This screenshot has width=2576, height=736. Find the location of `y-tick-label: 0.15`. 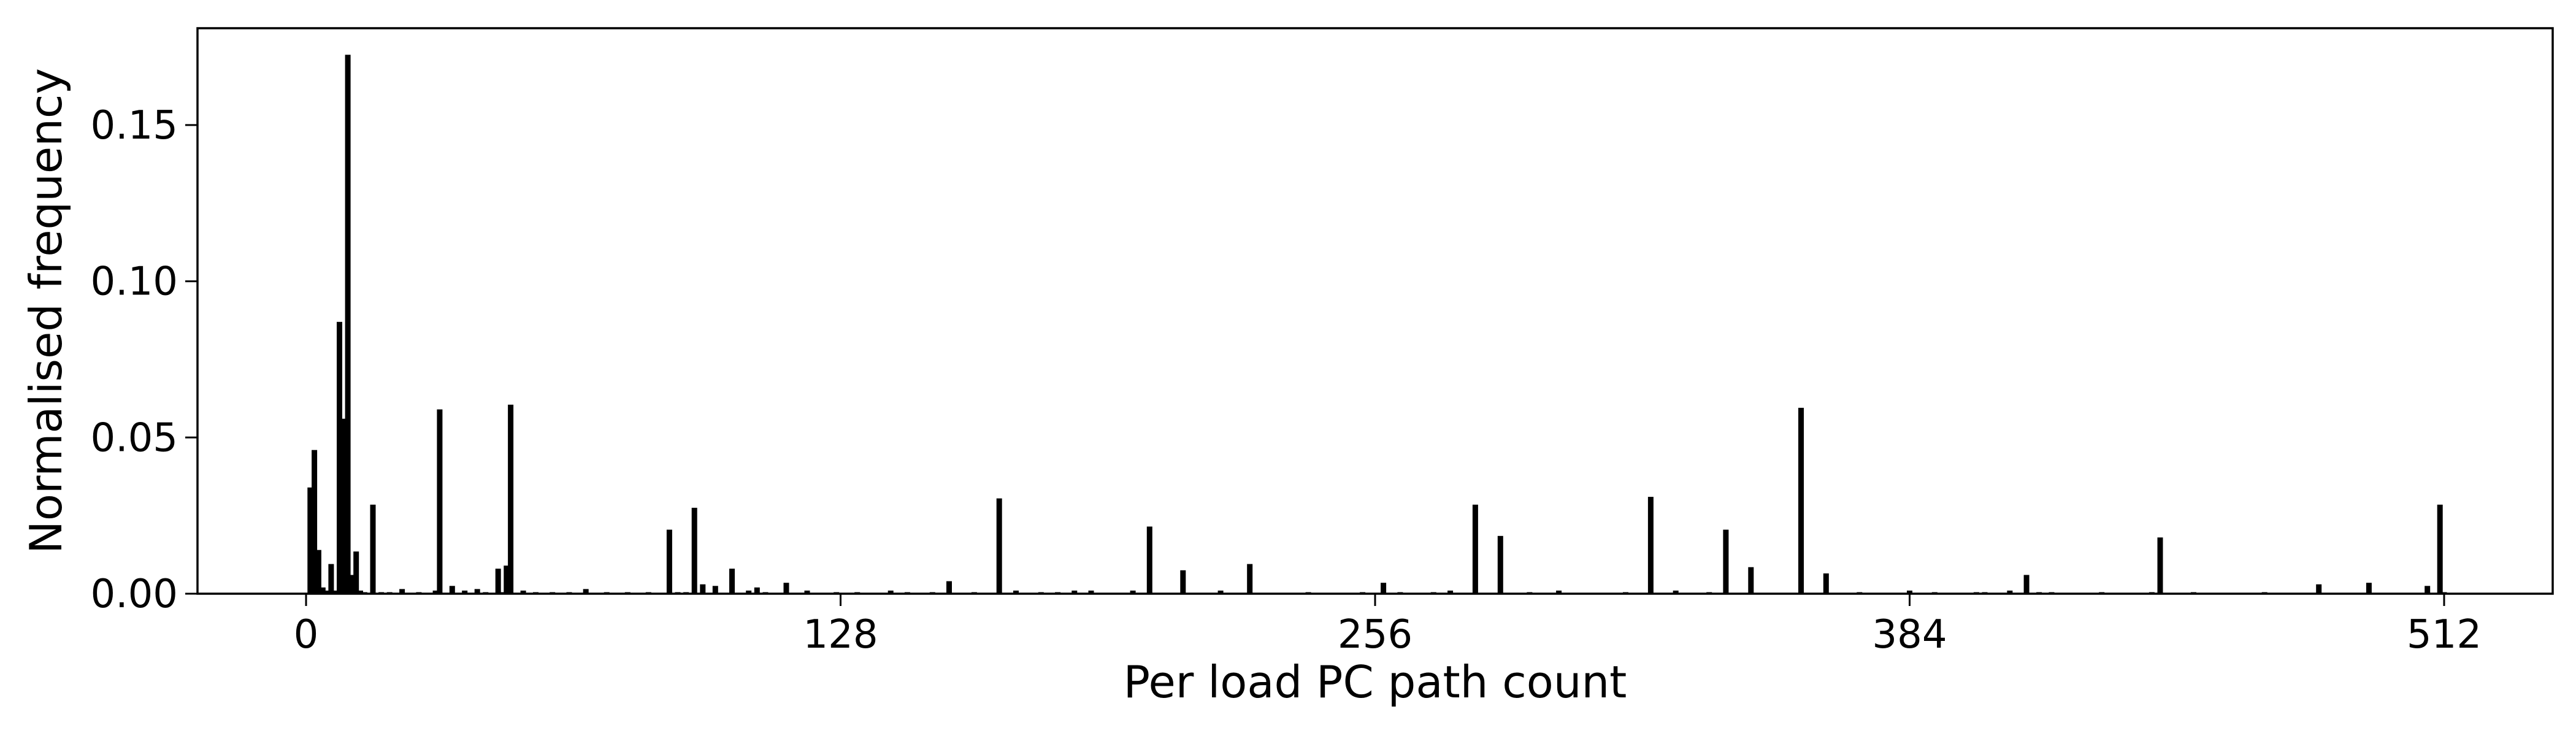

y-tick-label: 0.15 is located at coordinates (134, 125).